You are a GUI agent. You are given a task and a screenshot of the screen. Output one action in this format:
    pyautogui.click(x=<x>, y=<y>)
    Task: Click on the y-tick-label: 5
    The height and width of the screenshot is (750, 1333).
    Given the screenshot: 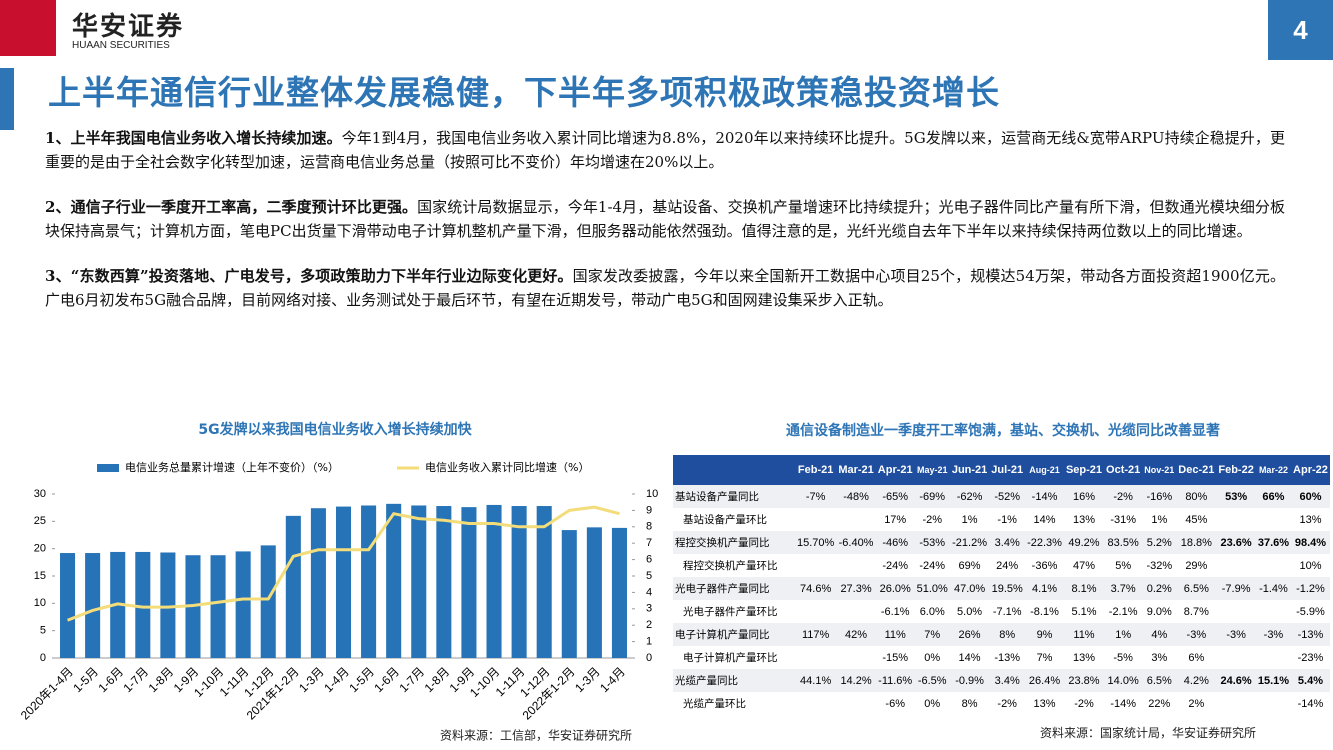 What is the action you would take?
    pyautogui.click(x=43, y=631)
    